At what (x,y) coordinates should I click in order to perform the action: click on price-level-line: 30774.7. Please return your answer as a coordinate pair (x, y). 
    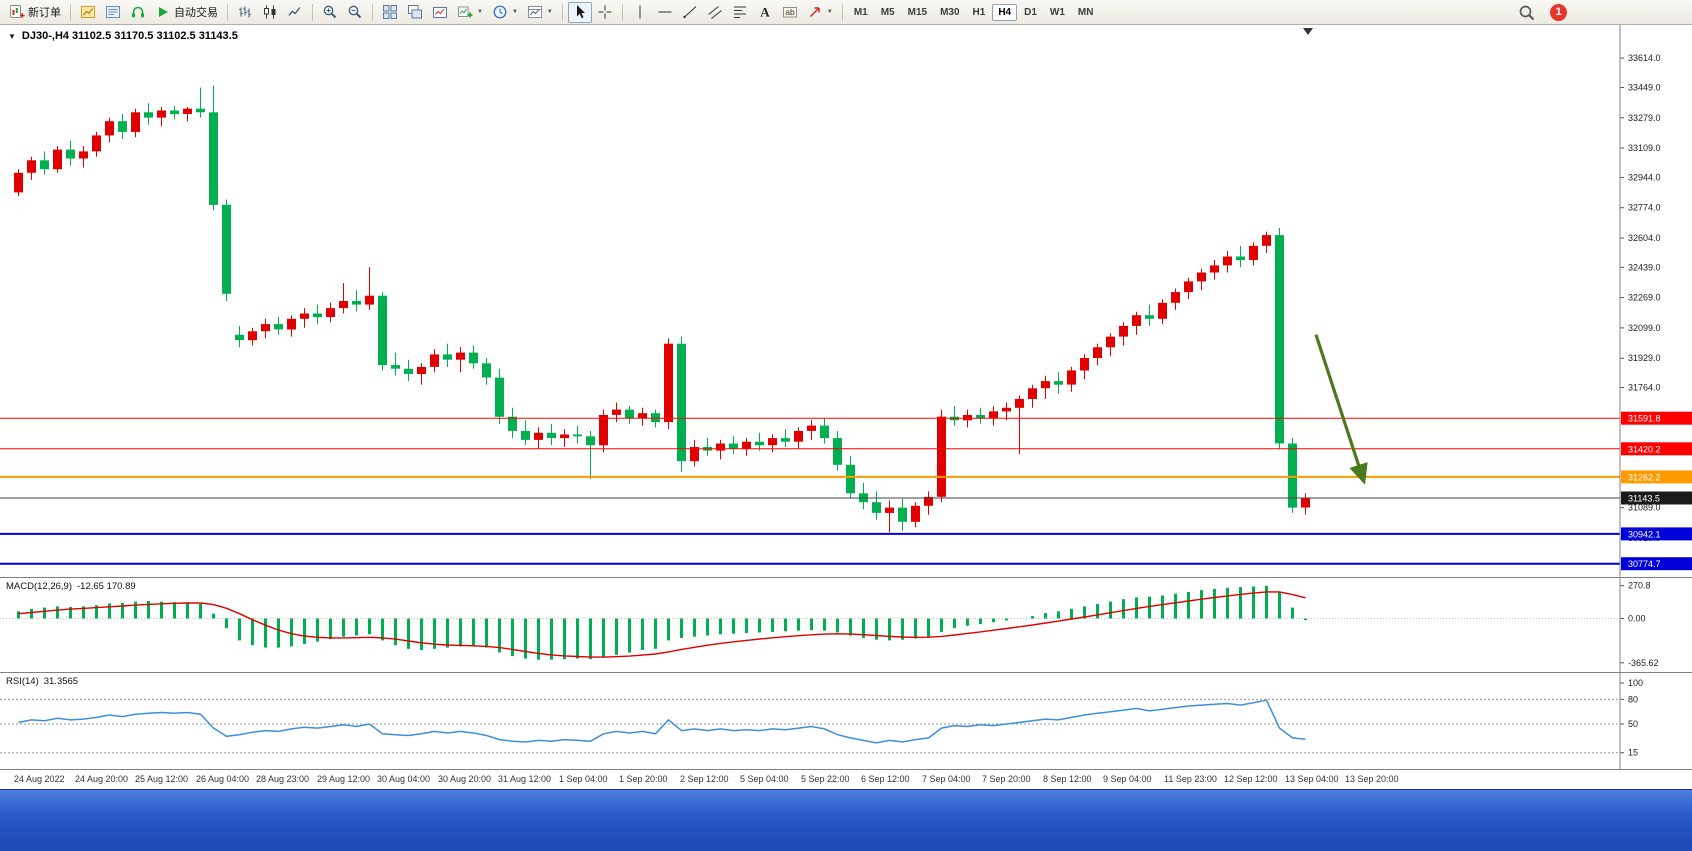
    Looking at the image, I should click on (846, 564).